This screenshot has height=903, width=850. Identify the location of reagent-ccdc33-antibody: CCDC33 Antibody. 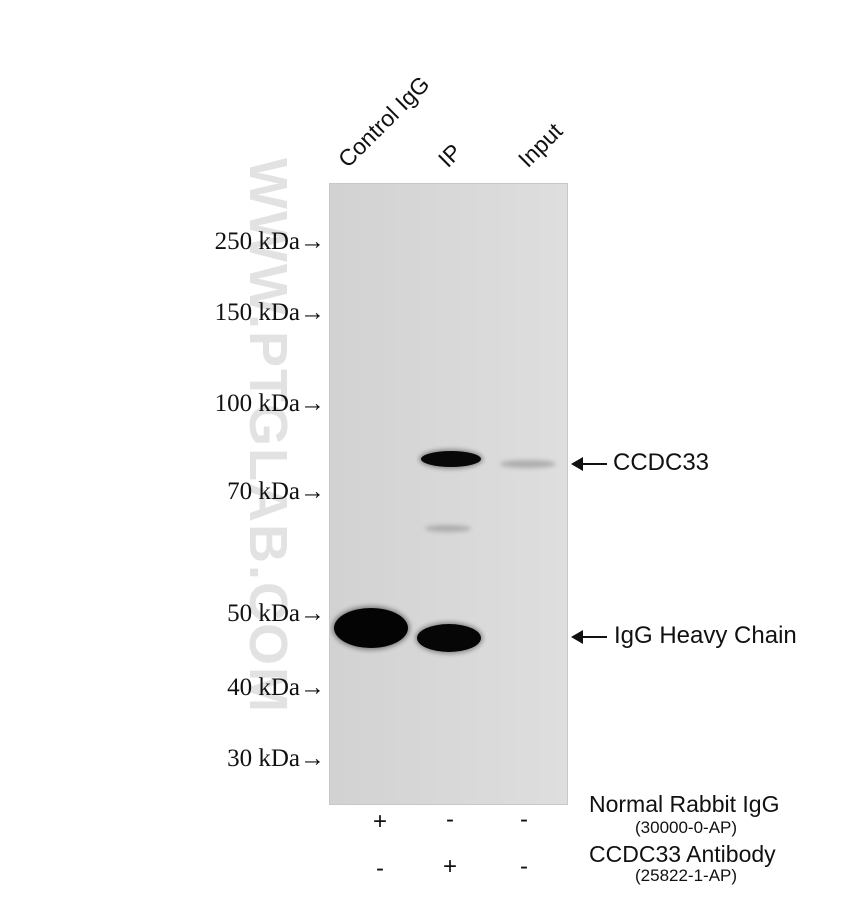
(682, 854).